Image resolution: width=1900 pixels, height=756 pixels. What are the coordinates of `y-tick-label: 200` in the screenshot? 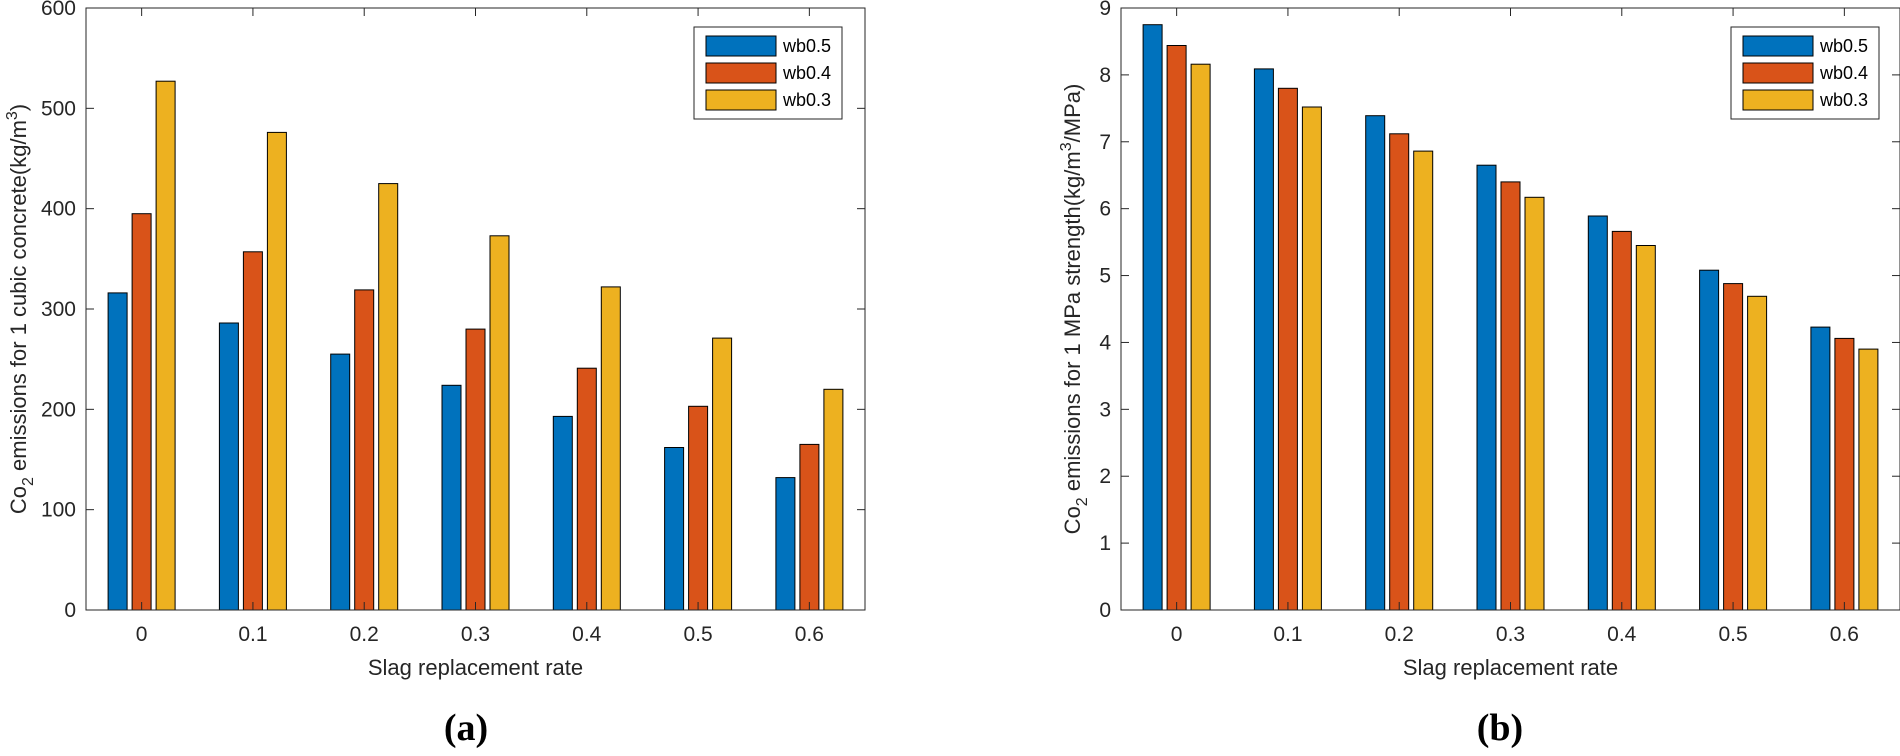 It's located at (58, 409).